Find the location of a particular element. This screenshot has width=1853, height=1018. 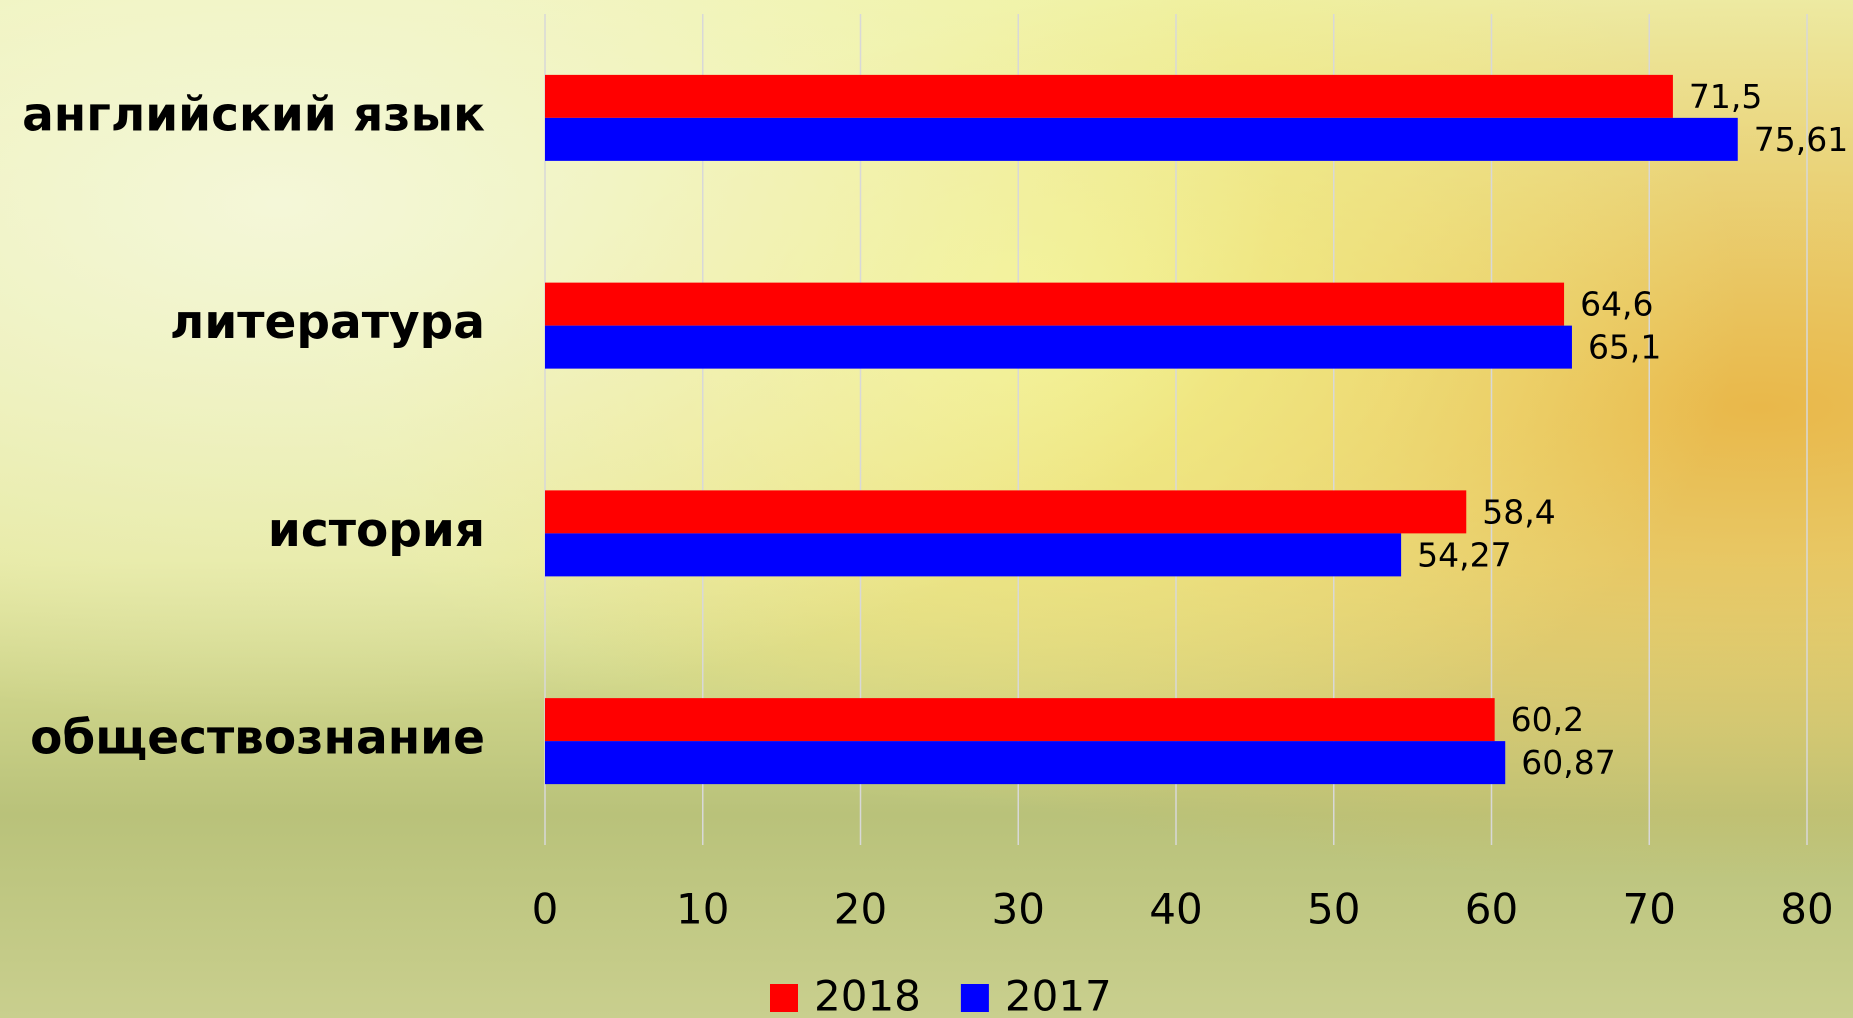

value-label: 75,61 is located at coordinates (1801, 139).